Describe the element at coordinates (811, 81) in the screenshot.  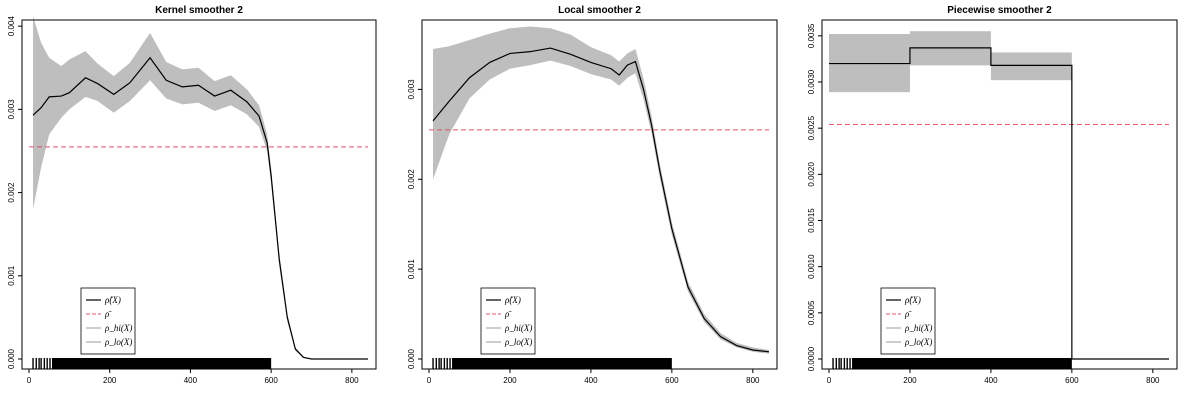
I see `y-tick-label: 0.0030` at that location.